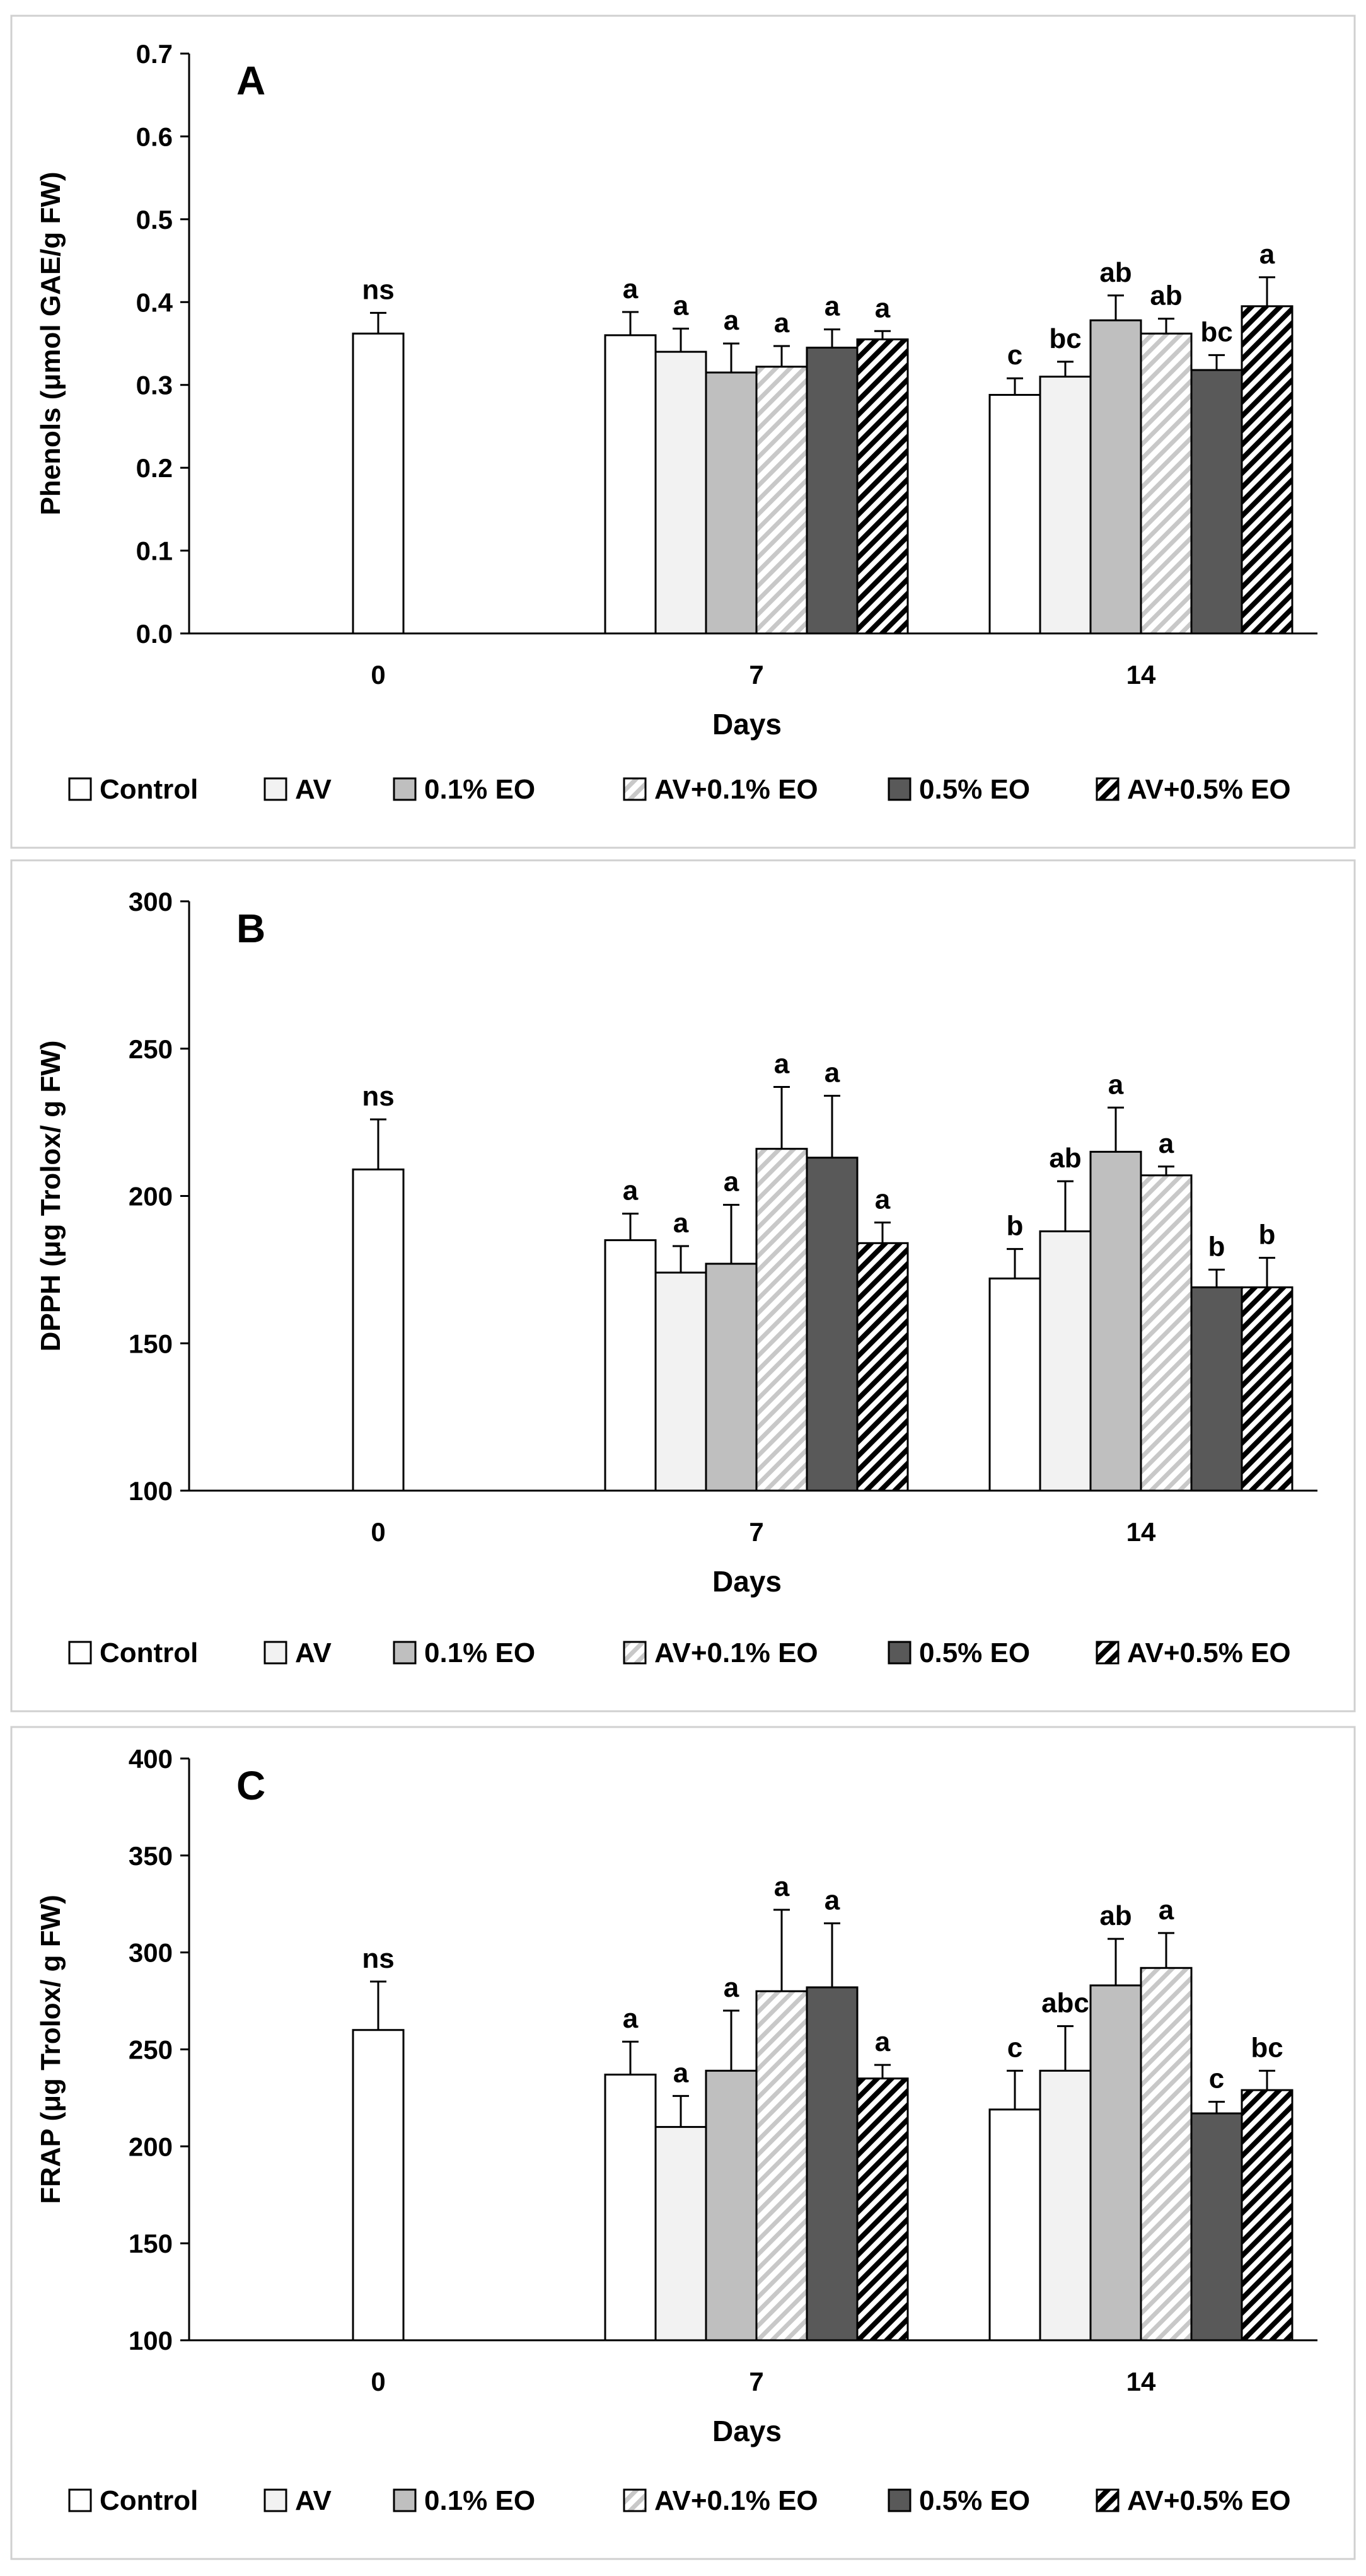 This screenshot has width=1366, height=2576. Describe the element at coordinates (155, 468) in the screenshot. I see `y-tick-label: 0.2` at that location.